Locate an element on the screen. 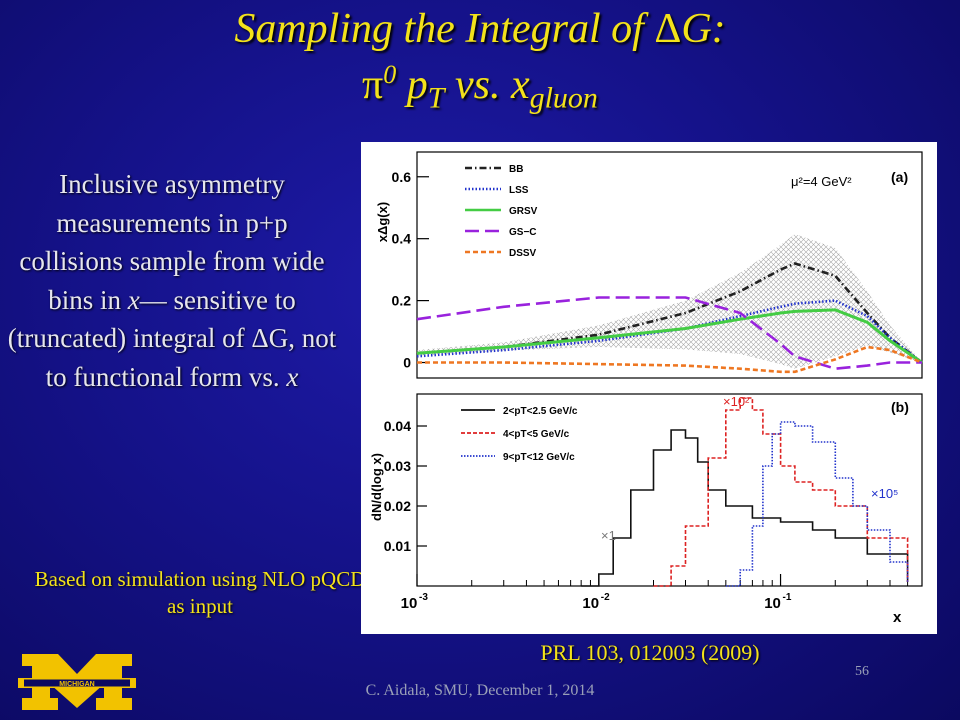 The width and height of the screenshot is (960, 720). logo-text: MICHIGAN is located at coordinates (76, 684).